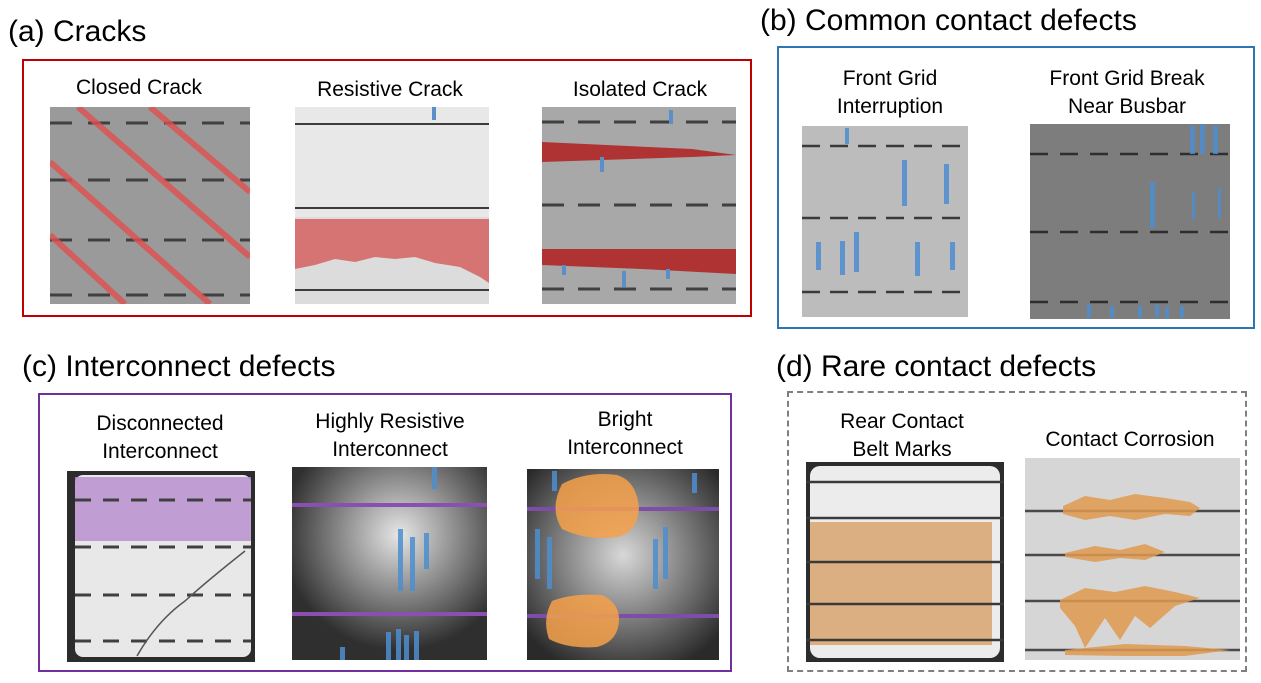  What do you see at coordinates (625, 433) in the screenshot?
I see `bright-interconnect-label: Bright Interconnect` at bounding box center [625, 433].